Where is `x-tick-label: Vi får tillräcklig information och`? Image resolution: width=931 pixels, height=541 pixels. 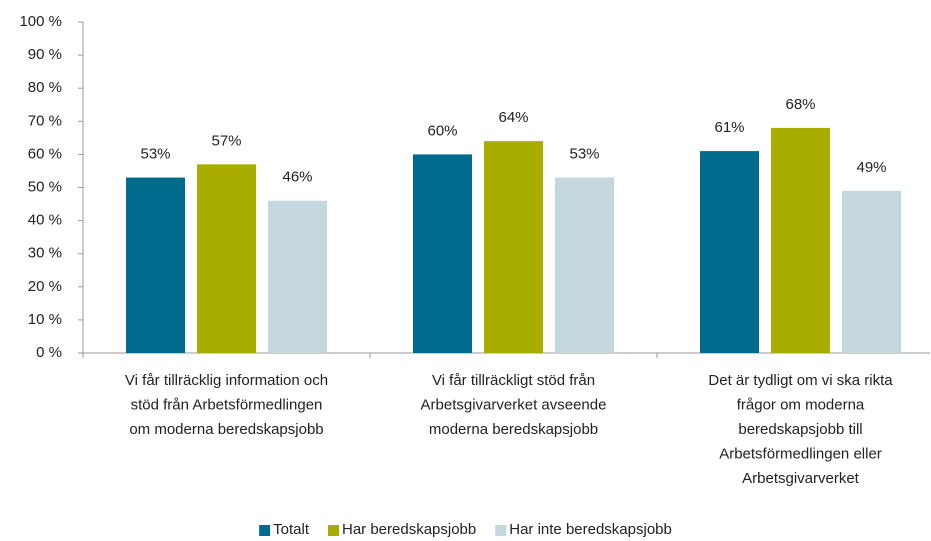 x-tick-label: Vi får tillräcklig information och is located at coordinates (226, 380).